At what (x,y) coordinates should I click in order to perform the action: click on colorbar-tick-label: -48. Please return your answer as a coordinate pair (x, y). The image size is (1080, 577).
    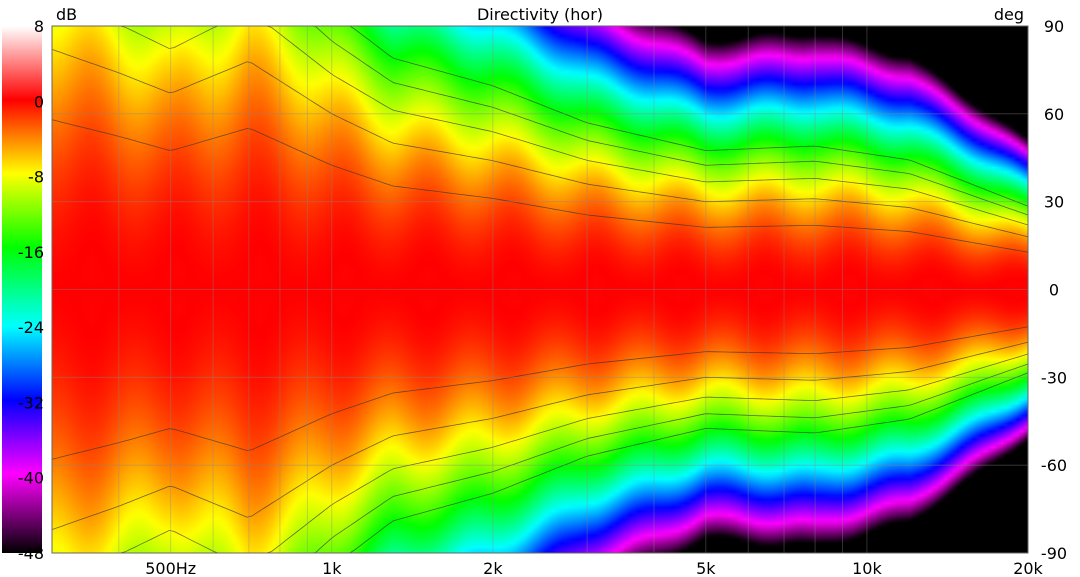
    Looking at the image, I should click on (31, 553).